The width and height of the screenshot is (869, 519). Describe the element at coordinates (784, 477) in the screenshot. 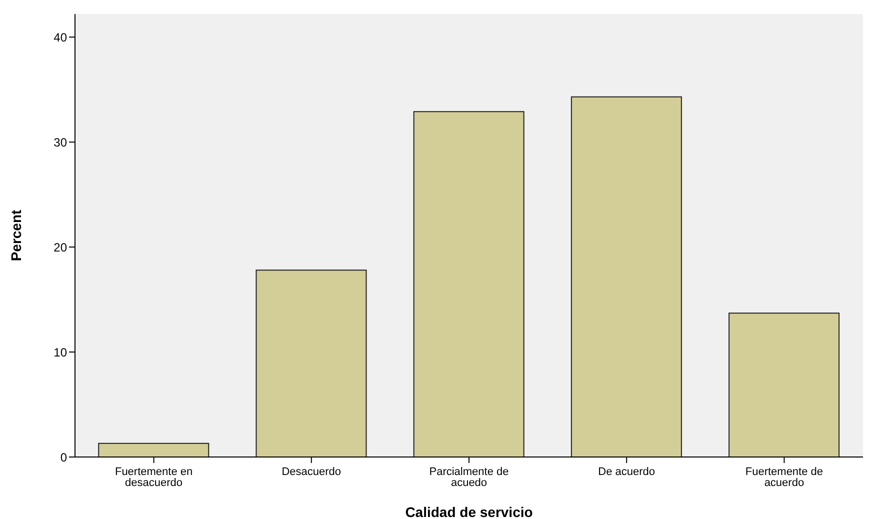

I see `x-tick-label: Fuertemente de acuerdo` at that location.